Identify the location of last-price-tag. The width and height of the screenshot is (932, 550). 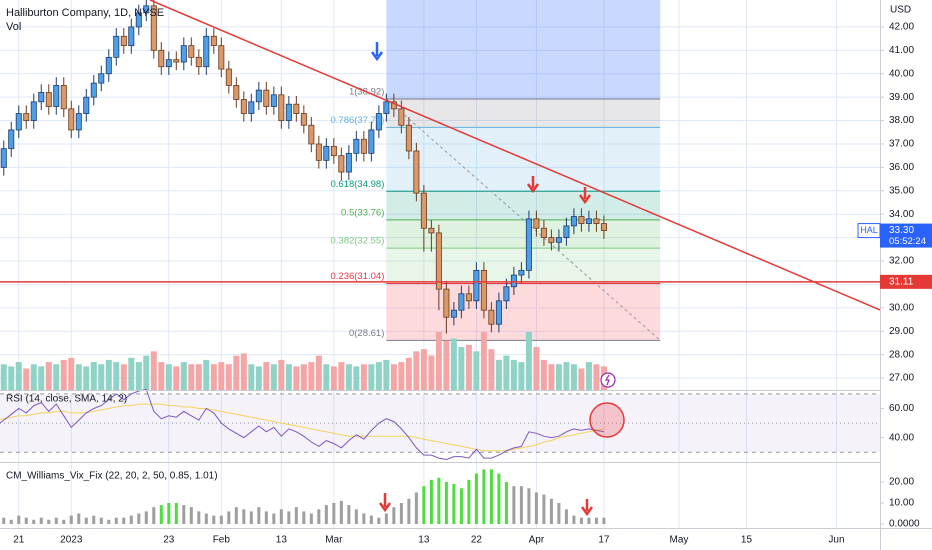
(906, 235).